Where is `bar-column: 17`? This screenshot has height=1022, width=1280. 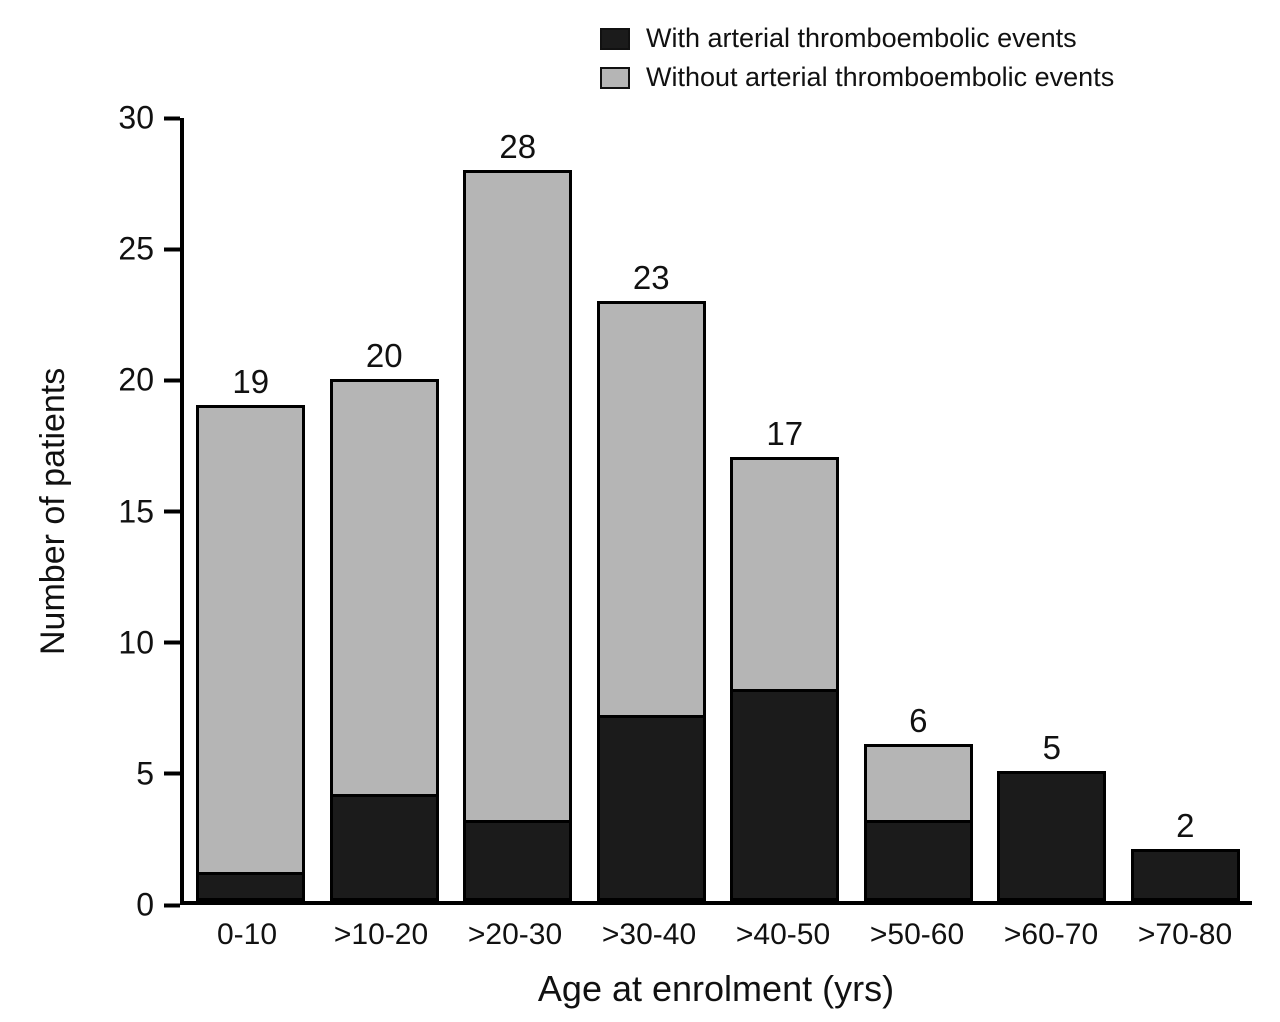
bar-column: 17 is located at coordinates (785, 509).